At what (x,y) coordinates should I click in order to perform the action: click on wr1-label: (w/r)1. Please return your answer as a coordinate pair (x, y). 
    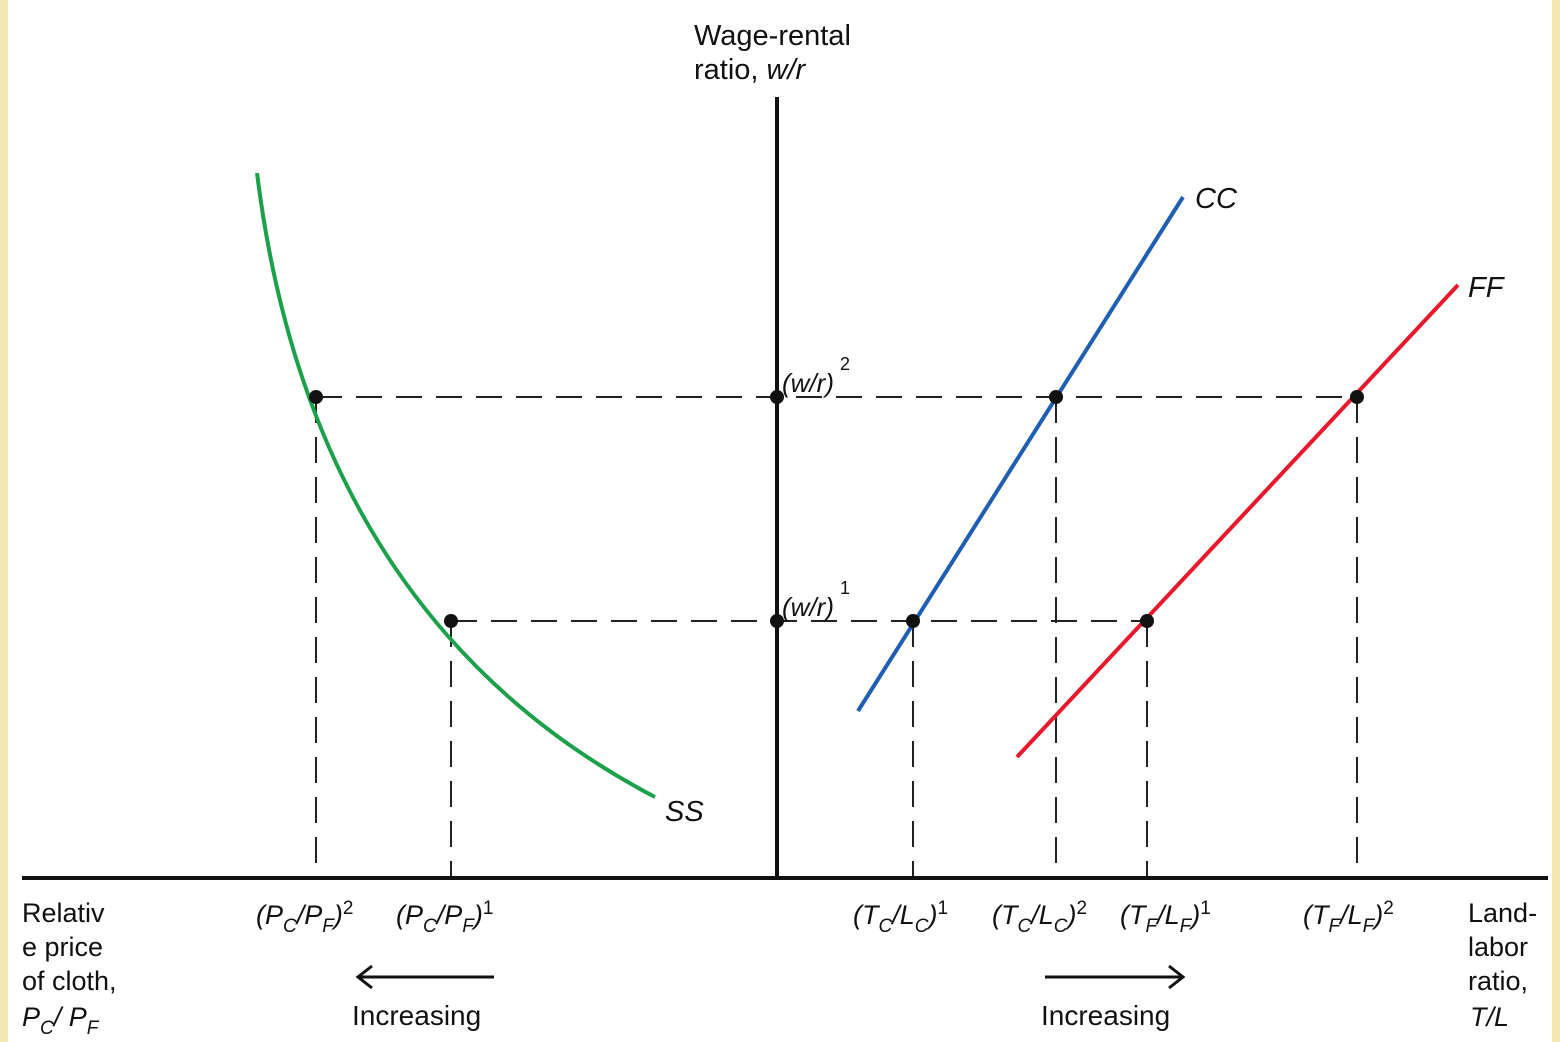
    Looking at the image, I should click on (816, 600).